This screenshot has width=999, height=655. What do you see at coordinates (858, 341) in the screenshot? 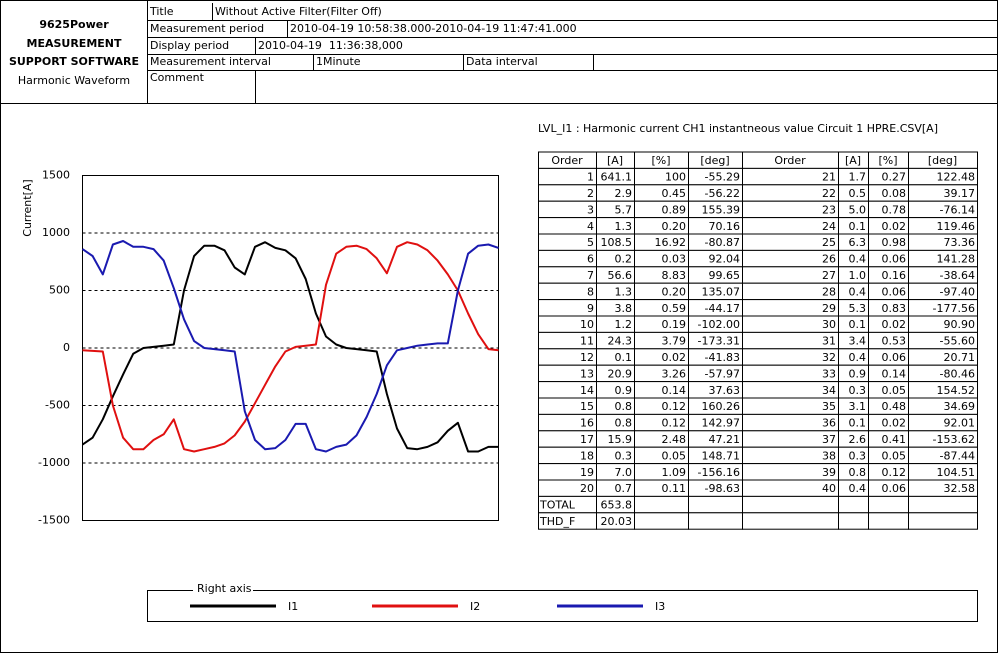
I see `table-value: 3.4` at bounding box center [858, 341].